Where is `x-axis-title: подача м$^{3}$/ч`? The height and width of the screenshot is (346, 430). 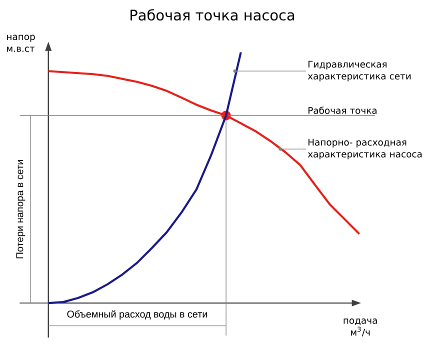
x-axis-title: подача м$^{3}$/ч is located at coordinates (360, 327).